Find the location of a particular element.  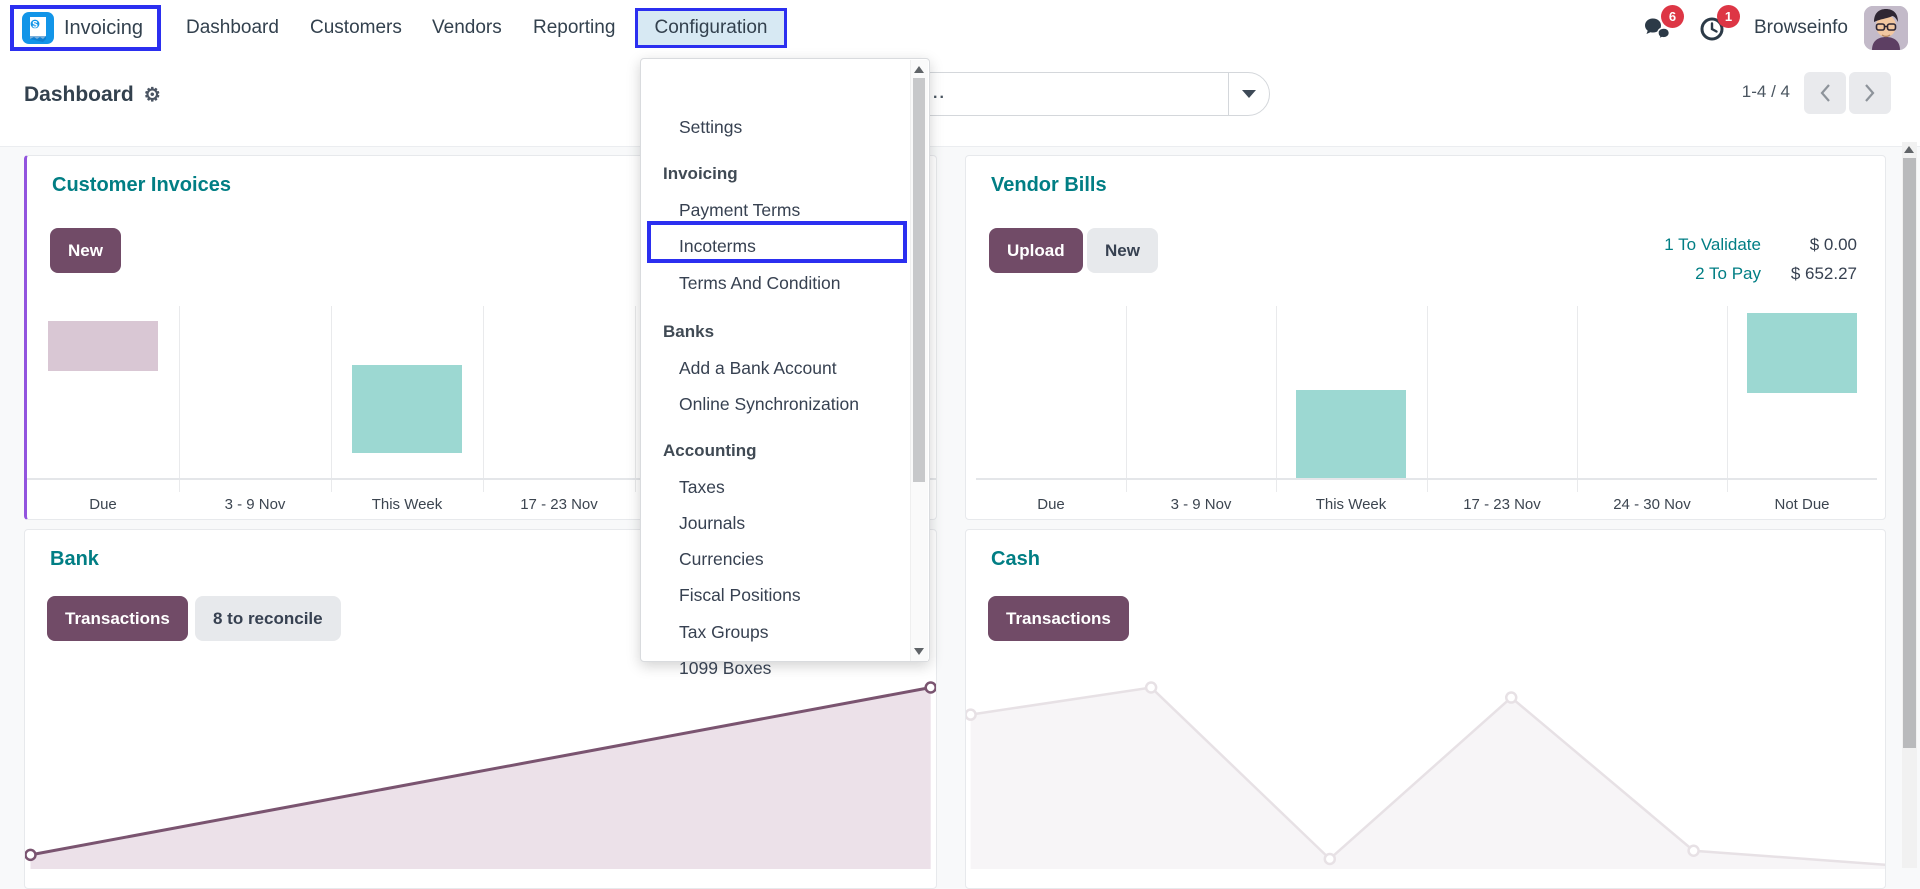

card-title-customer-invoices: Customer Invoices is located at coordinates (141, 185).